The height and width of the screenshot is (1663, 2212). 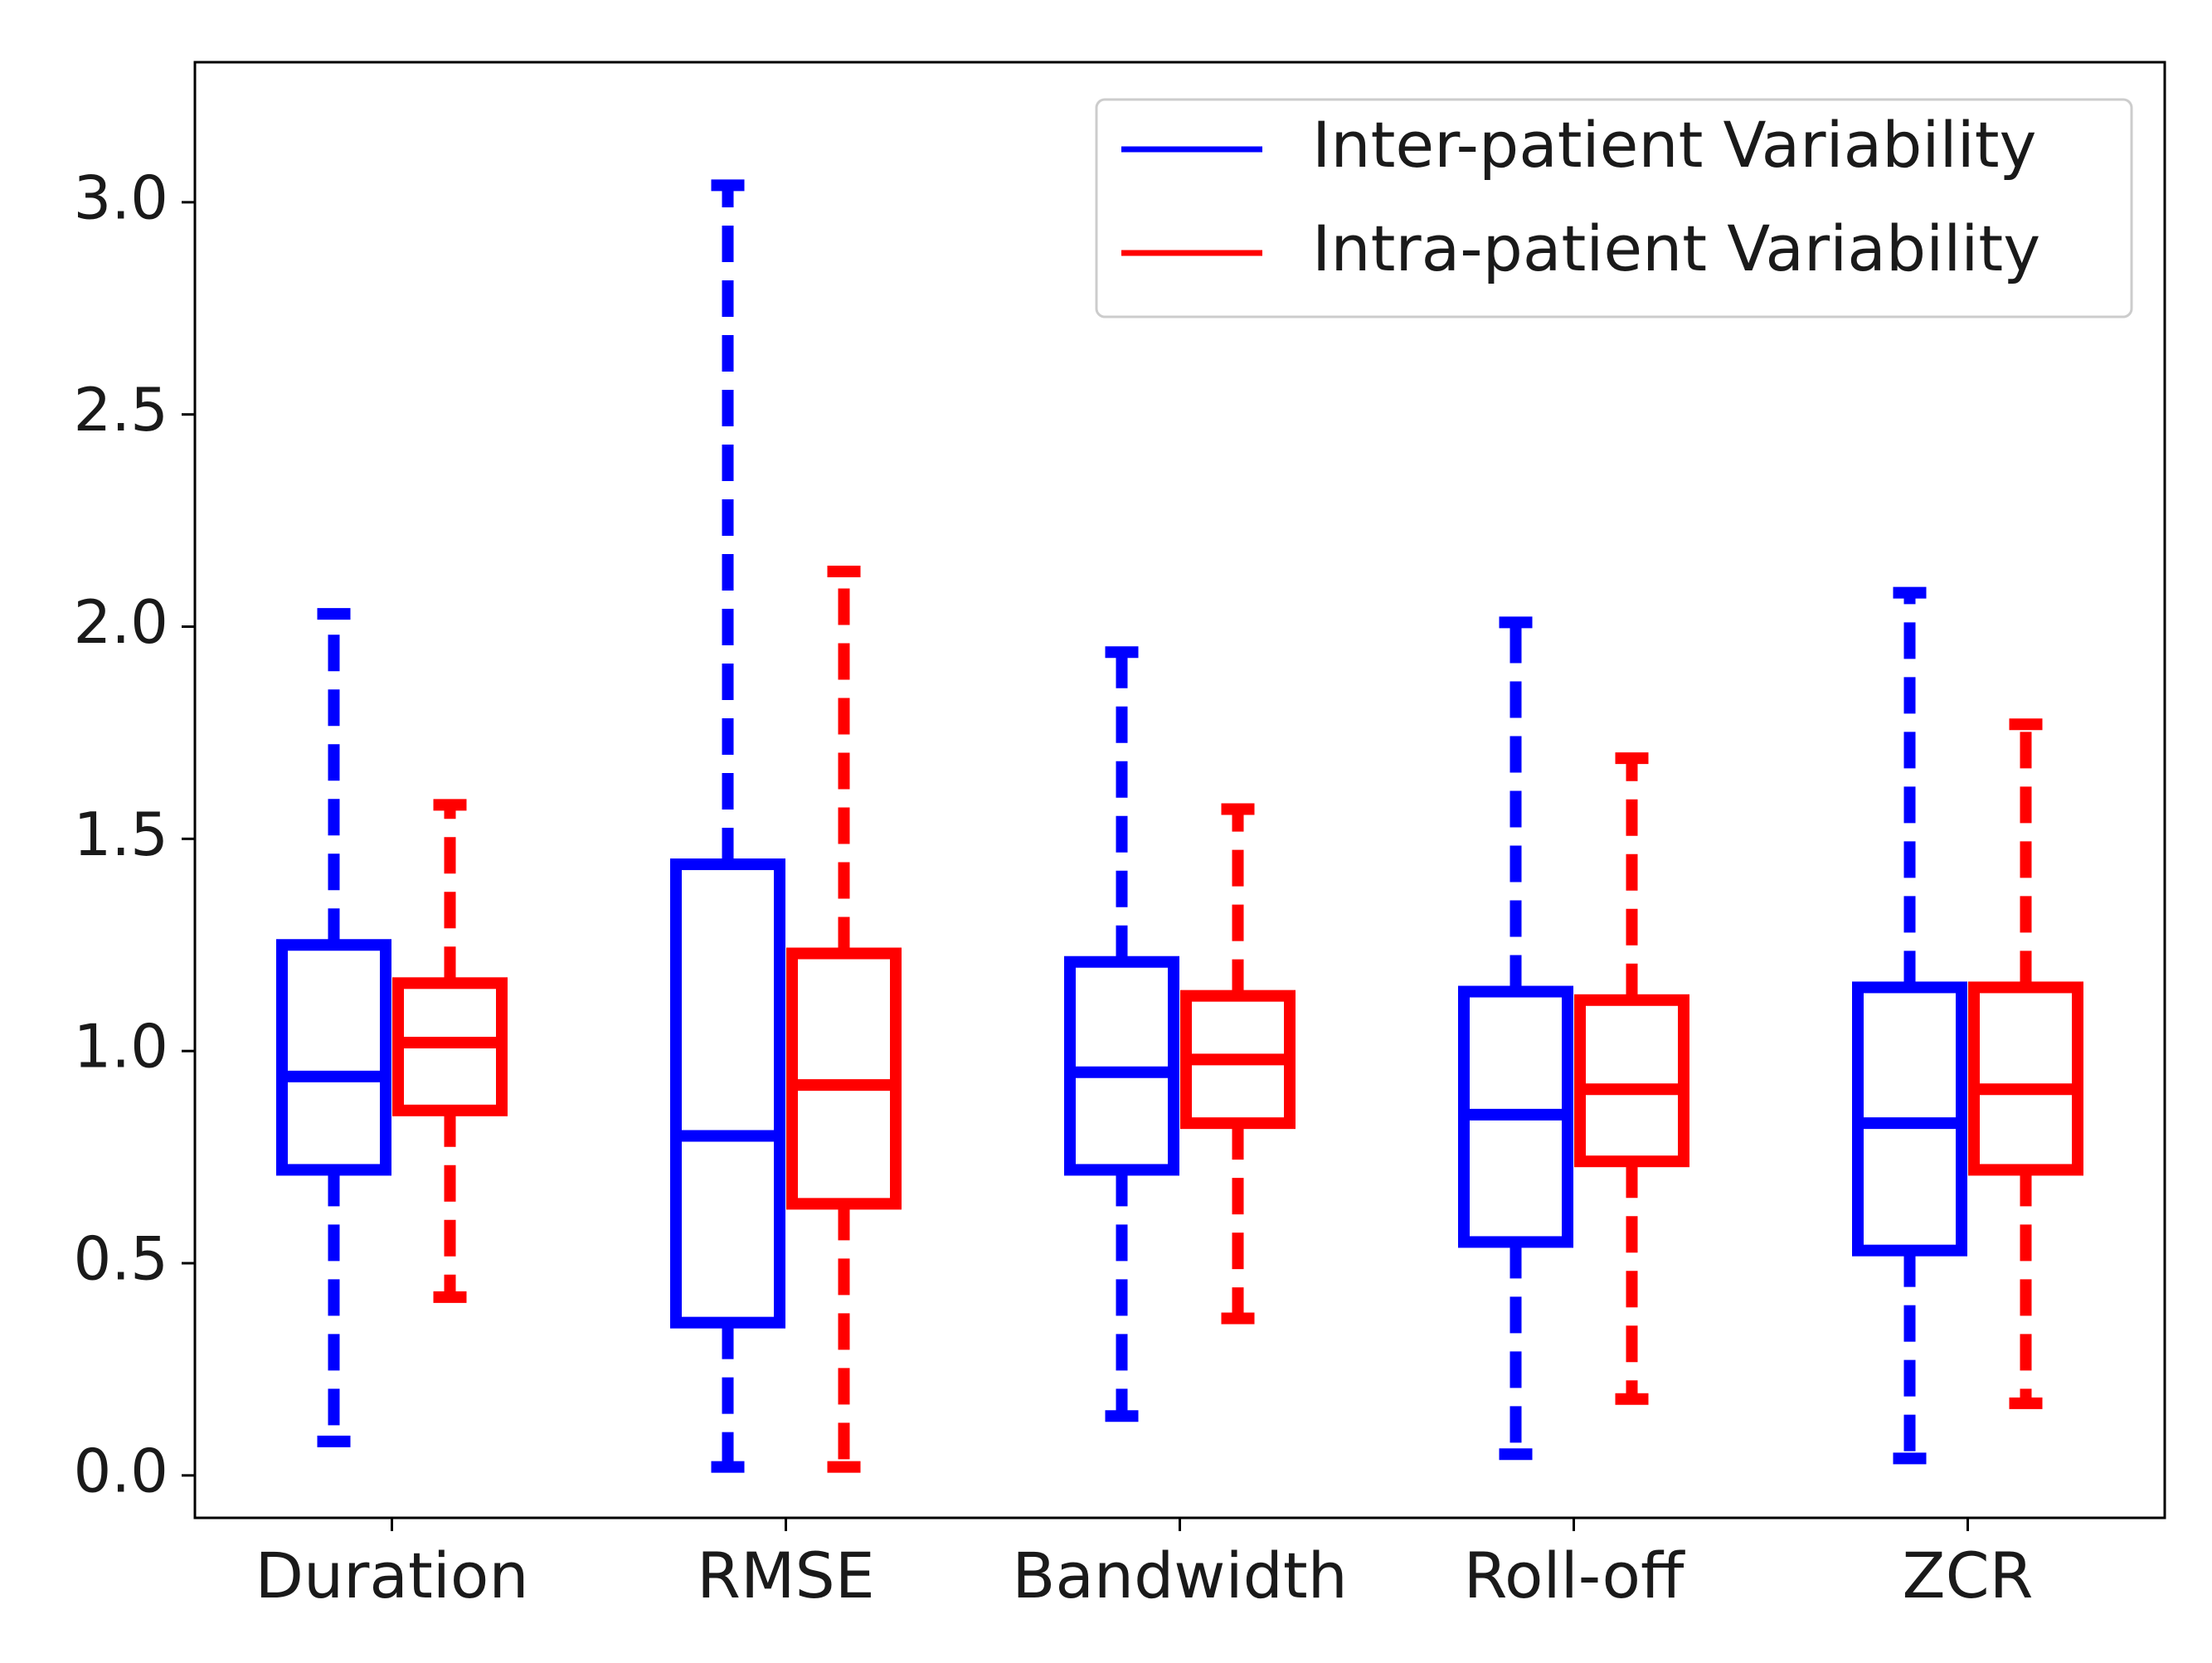 I want to click on box-rmse-inter, so click(x=727, y=826).